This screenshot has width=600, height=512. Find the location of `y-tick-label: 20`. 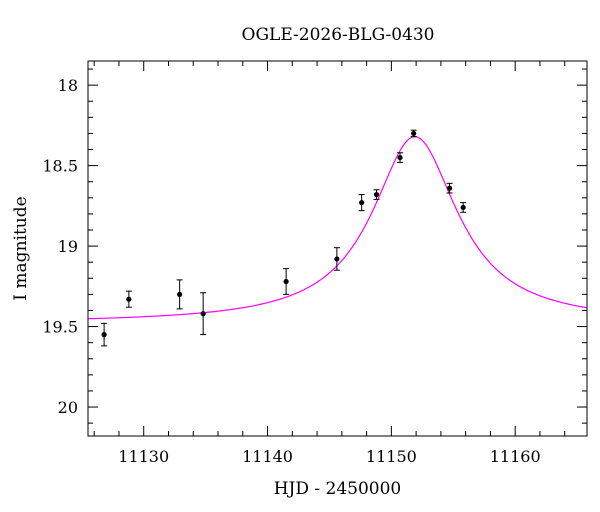

y-tick-label: 20 is located at coordinates (68, 407).